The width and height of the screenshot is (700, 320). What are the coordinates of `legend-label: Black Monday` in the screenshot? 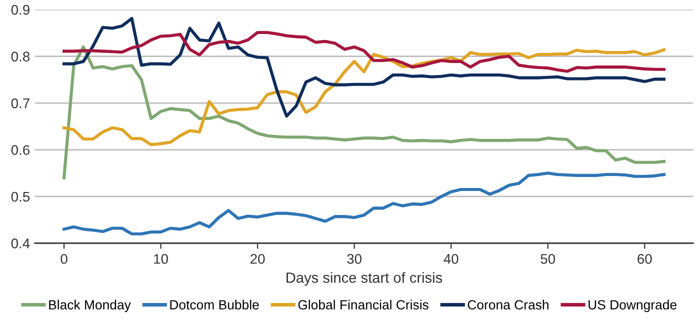 It's located at (90, 306).